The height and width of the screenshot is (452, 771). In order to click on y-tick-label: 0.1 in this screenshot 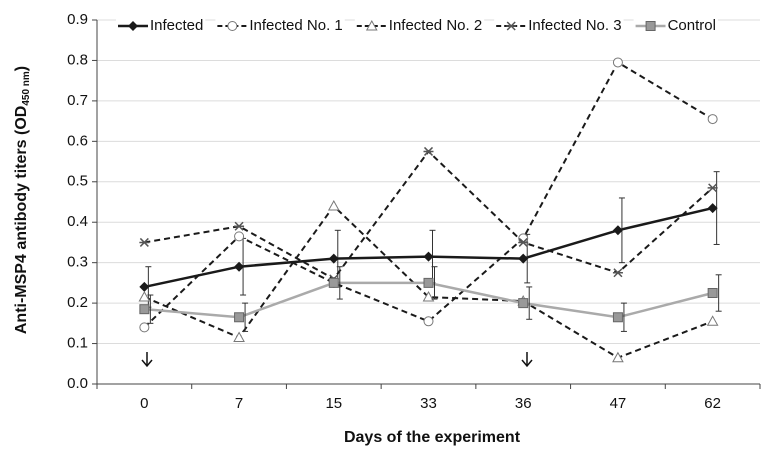, I will do `click(77, 343)`.